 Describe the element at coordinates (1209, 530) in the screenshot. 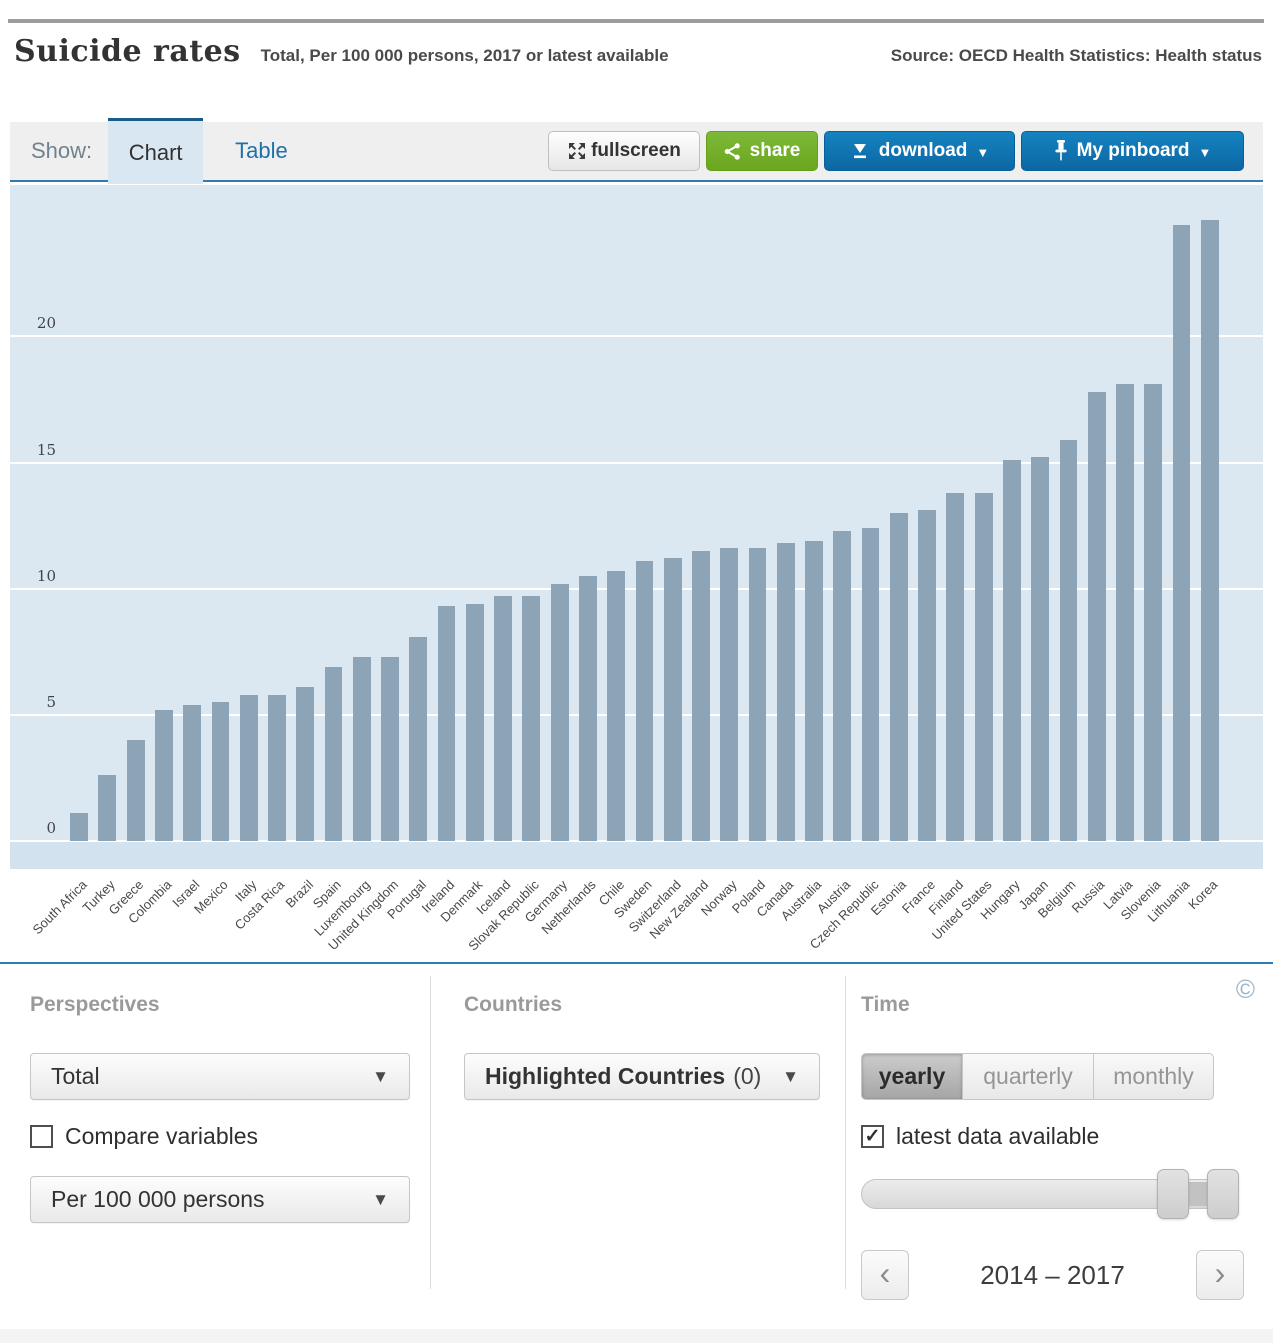

I see `bar-korea` at that location.